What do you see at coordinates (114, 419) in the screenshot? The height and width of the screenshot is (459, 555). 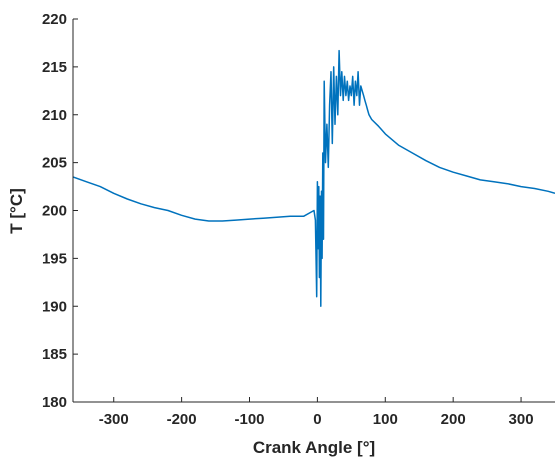 I see `x-tick-label: -300` at bounding box center [114, 419].